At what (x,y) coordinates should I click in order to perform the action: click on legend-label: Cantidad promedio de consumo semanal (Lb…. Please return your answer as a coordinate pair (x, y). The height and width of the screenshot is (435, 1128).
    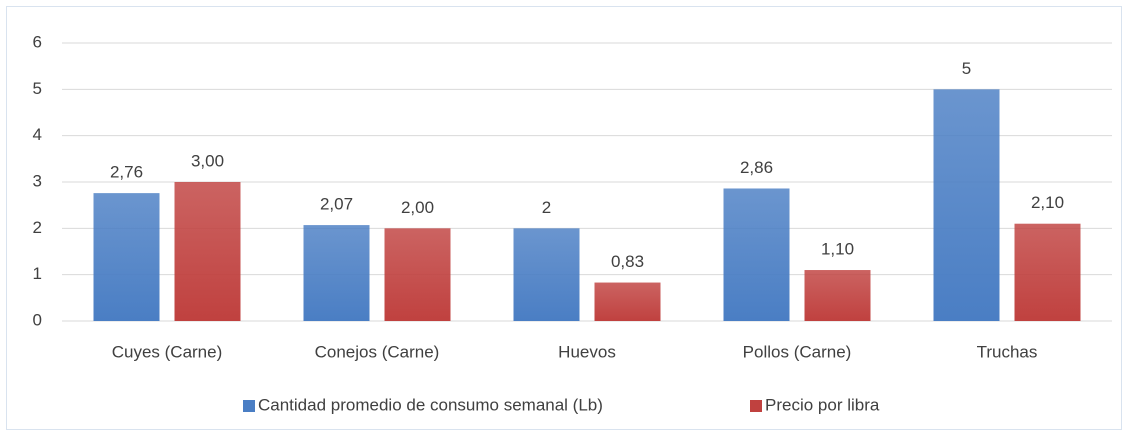
    Looking at the image, I should click on (430, 404).